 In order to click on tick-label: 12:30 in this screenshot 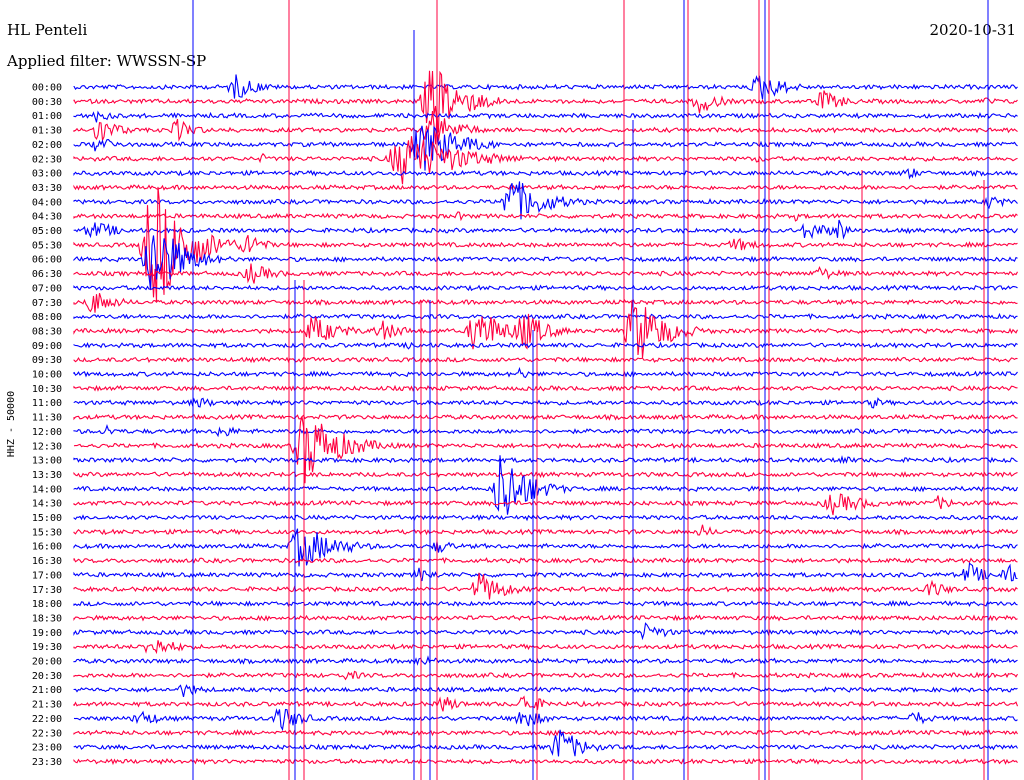, I will do `click(47, 446)`.